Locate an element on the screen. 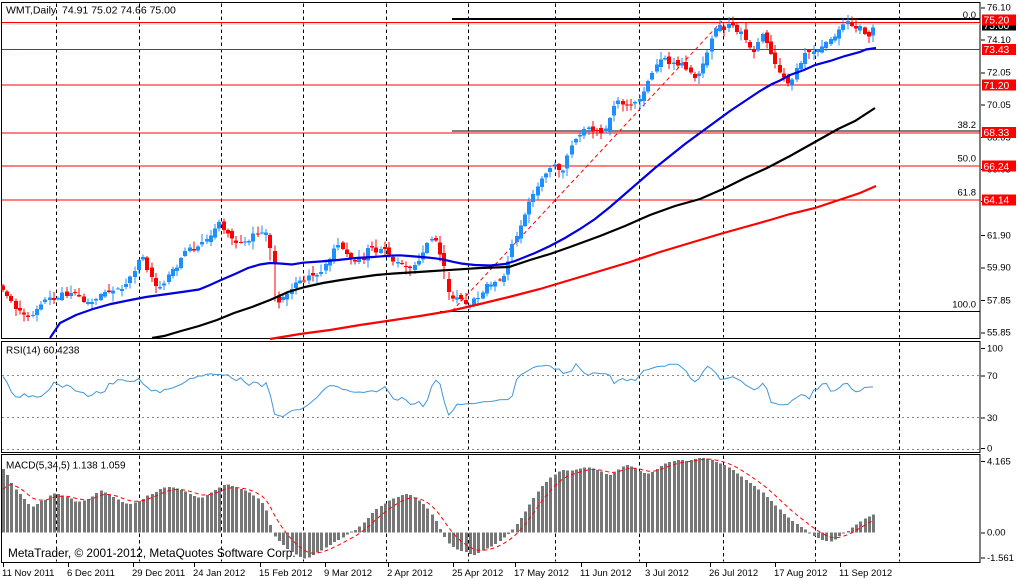 This screenshot has height=580, width=1018. svg-text: 30 is located at coordinates (992, 418).